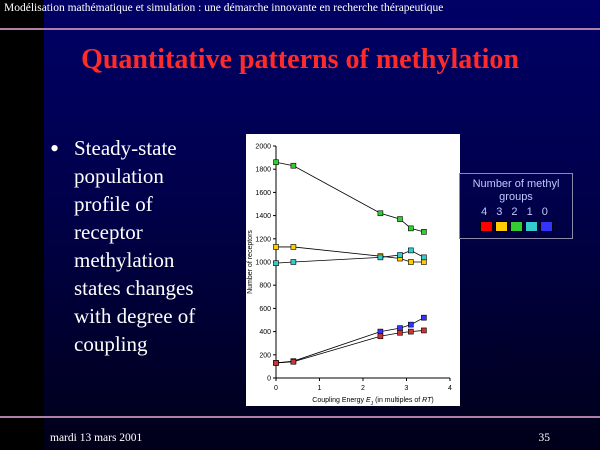 This screenshot has width=600, height=450. What do you see at coordinates (276, 388) in the screenshot?
I see `x-tick-label: 0` at bounding box center [276, 388].